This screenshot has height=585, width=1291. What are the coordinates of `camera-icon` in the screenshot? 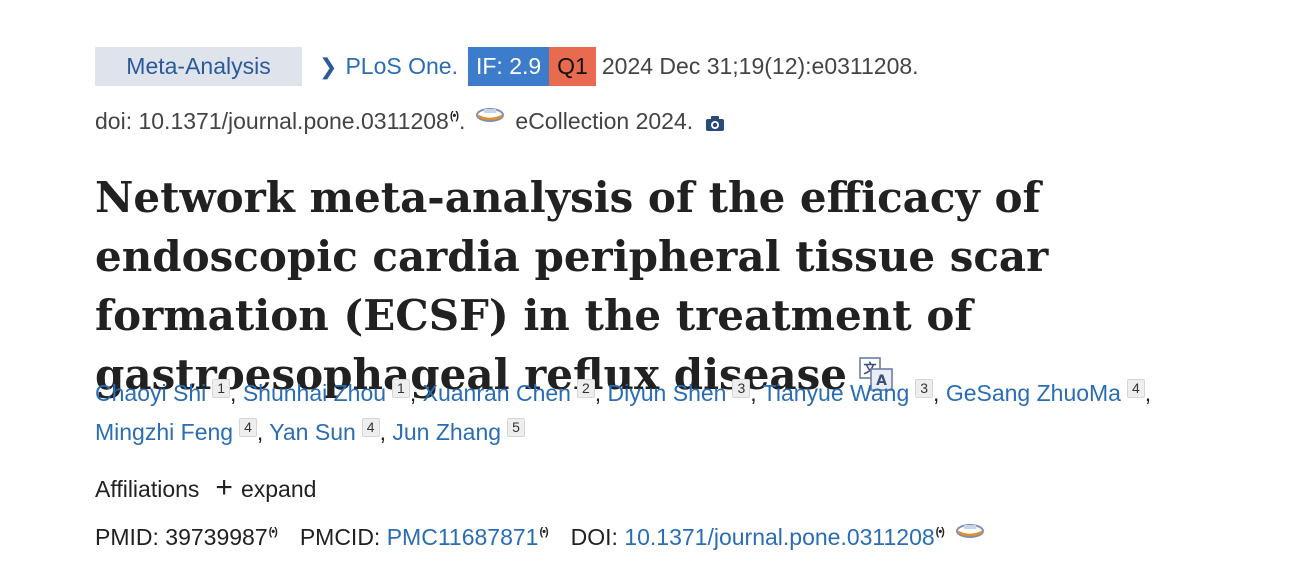 It's located at (715, 123).